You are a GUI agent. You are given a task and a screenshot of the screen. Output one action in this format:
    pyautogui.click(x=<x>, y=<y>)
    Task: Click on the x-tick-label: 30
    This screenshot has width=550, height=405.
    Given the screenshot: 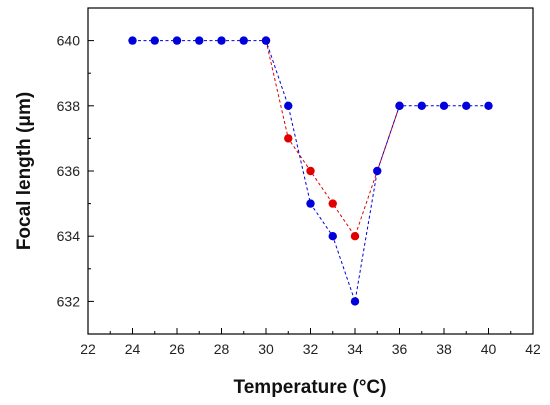 What is the action you would take?
    pyautogui.click(x=266, y=349)
    